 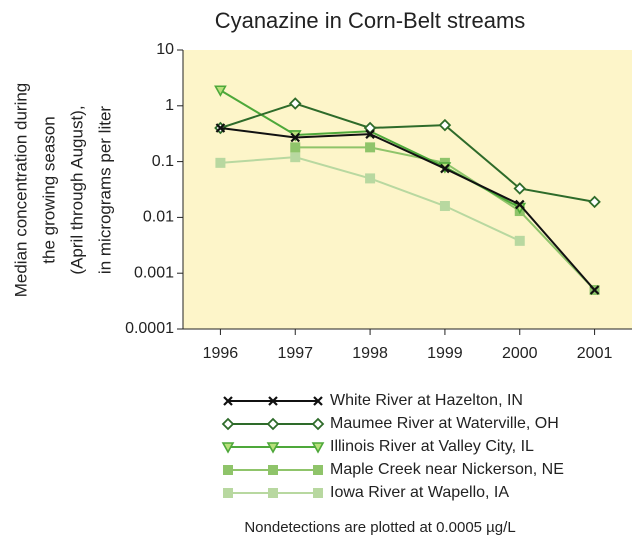 What do you see at coordinates (520, 353) in the screenshot?
I see `x-tick-label: 2000` at bounding box center [520, 353].